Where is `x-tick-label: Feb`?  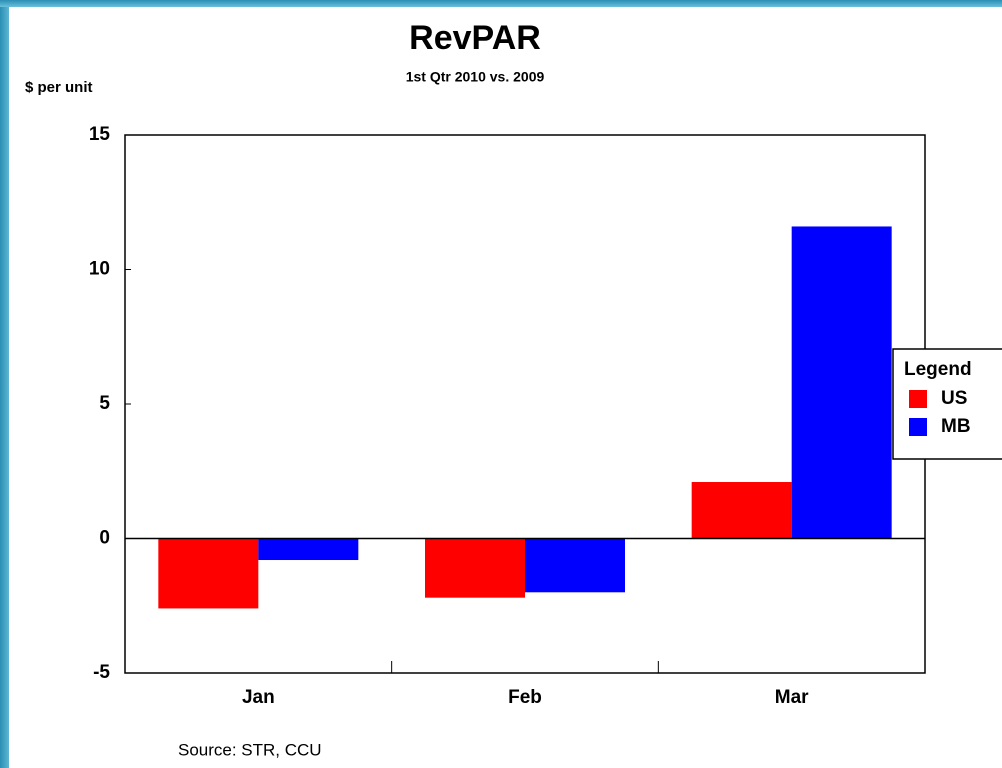
x-tick-label: Feb is located at coordinates (525, 697).